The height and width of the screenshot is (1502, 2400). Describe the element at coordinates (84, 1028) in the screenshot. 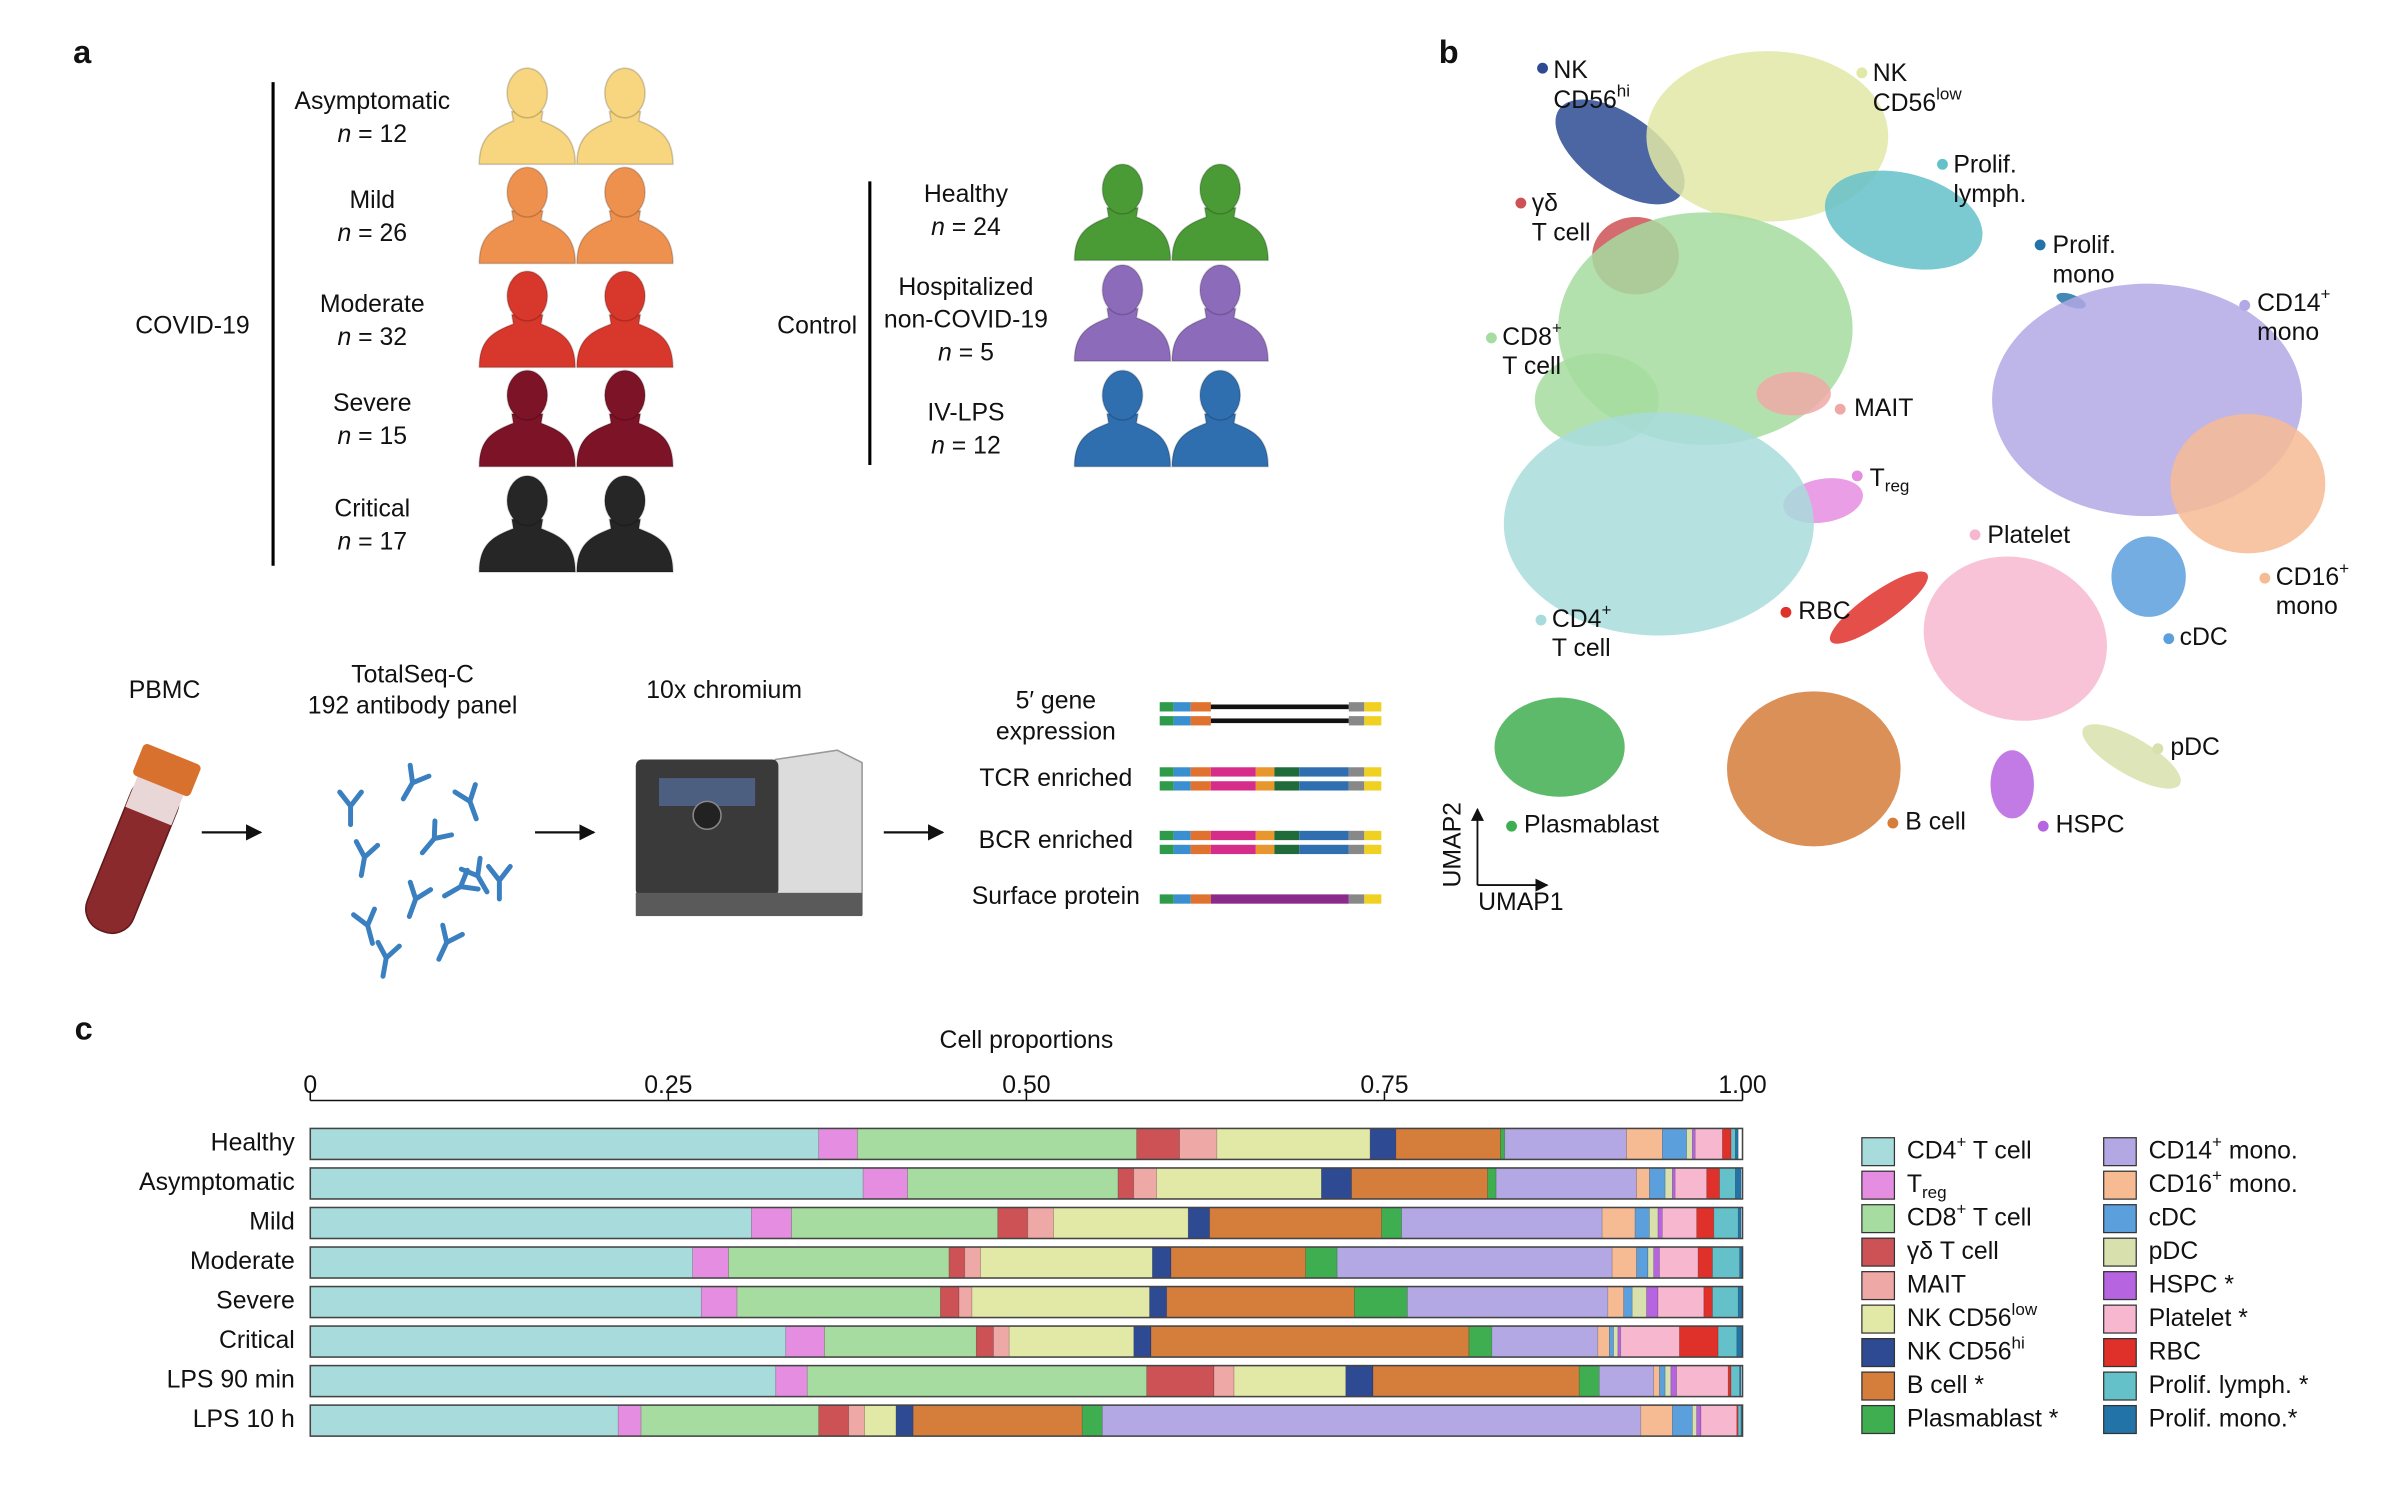

I see `panel-label: c` at that location.